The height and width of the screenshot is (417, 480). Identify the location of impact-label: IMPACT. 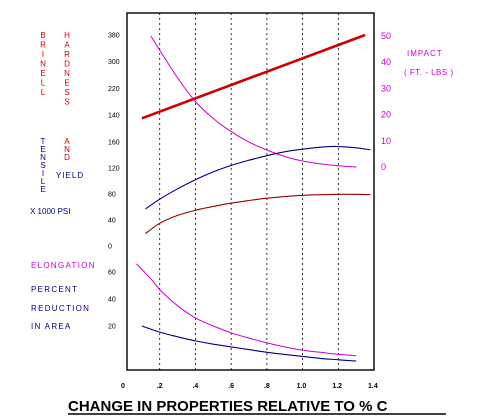
(425, 53).